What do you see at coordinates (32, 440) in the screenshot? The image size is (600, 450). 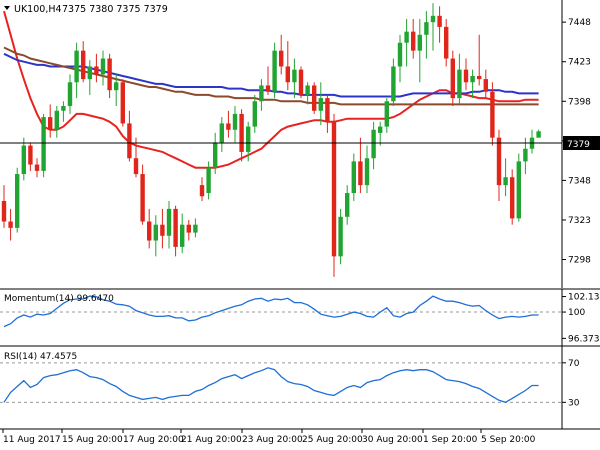 I see `time-tick-label: 11 Aug 2017` at bounding box center [32, 440].